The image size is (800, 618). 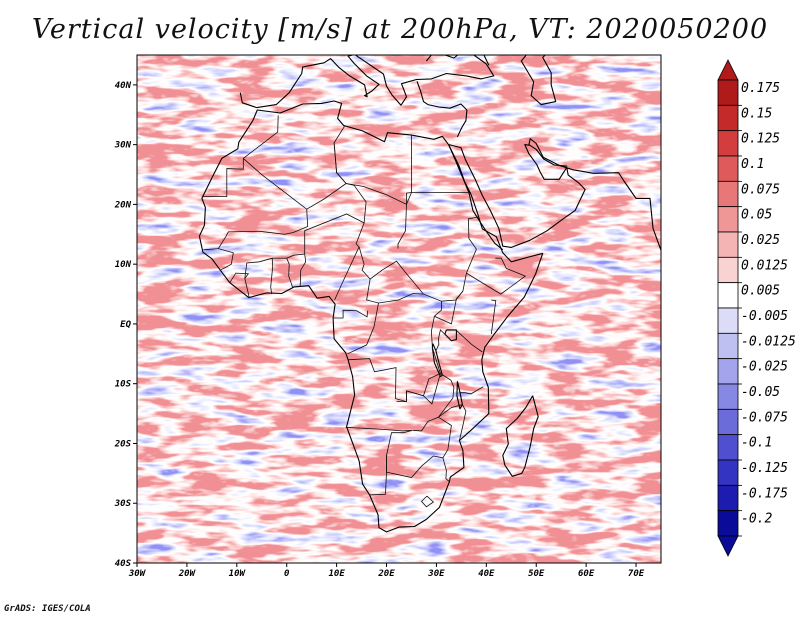 I want to click on colorbar-label: -0.005, so click(x=764, y=316).